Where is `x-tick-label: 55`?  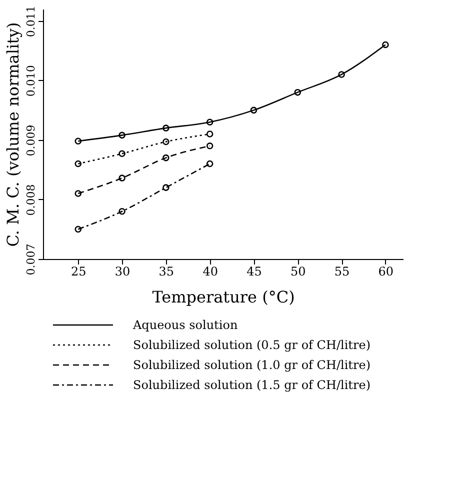
x-tick-label: 55 is located at coordinates (342, 271).